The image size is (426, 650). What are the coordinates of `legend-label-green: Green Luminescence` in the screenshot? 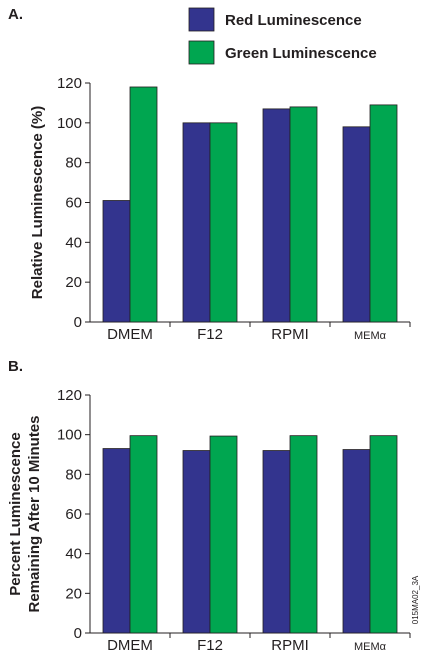 It's located at (301, 53).